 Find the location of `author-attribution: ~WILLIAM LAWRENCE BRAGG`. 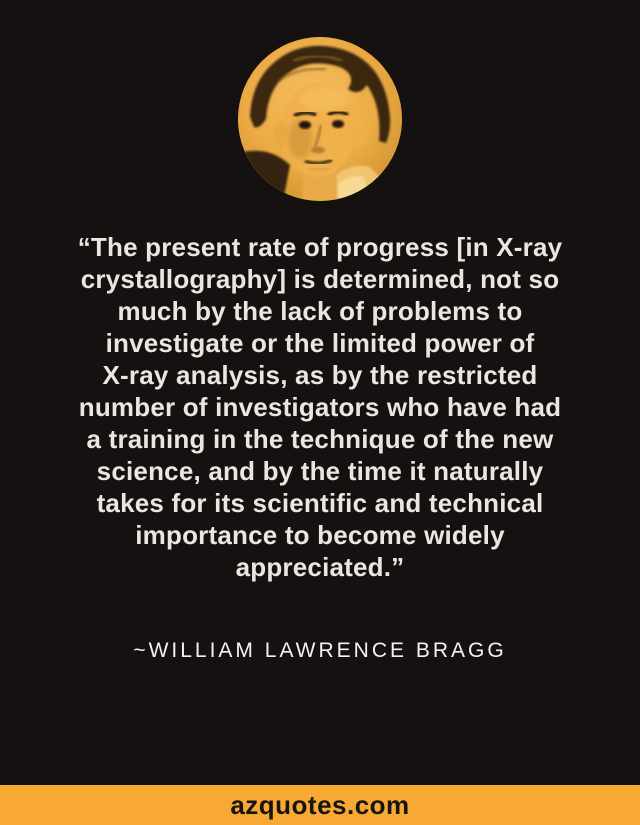

author-attribution: ~WILLIAM LAWRENCE BRAGG is located at coordinates (320, 650).